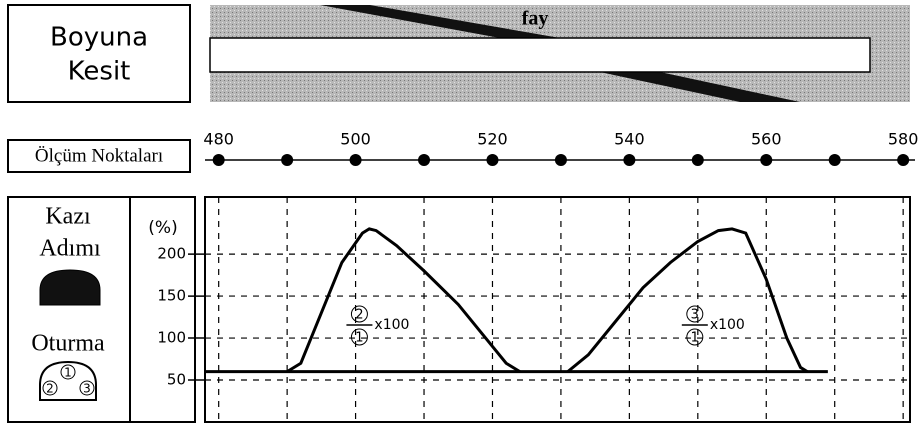 The image size is (922, 427). I want to click on y-tick-label: 100, so click(171, 338).